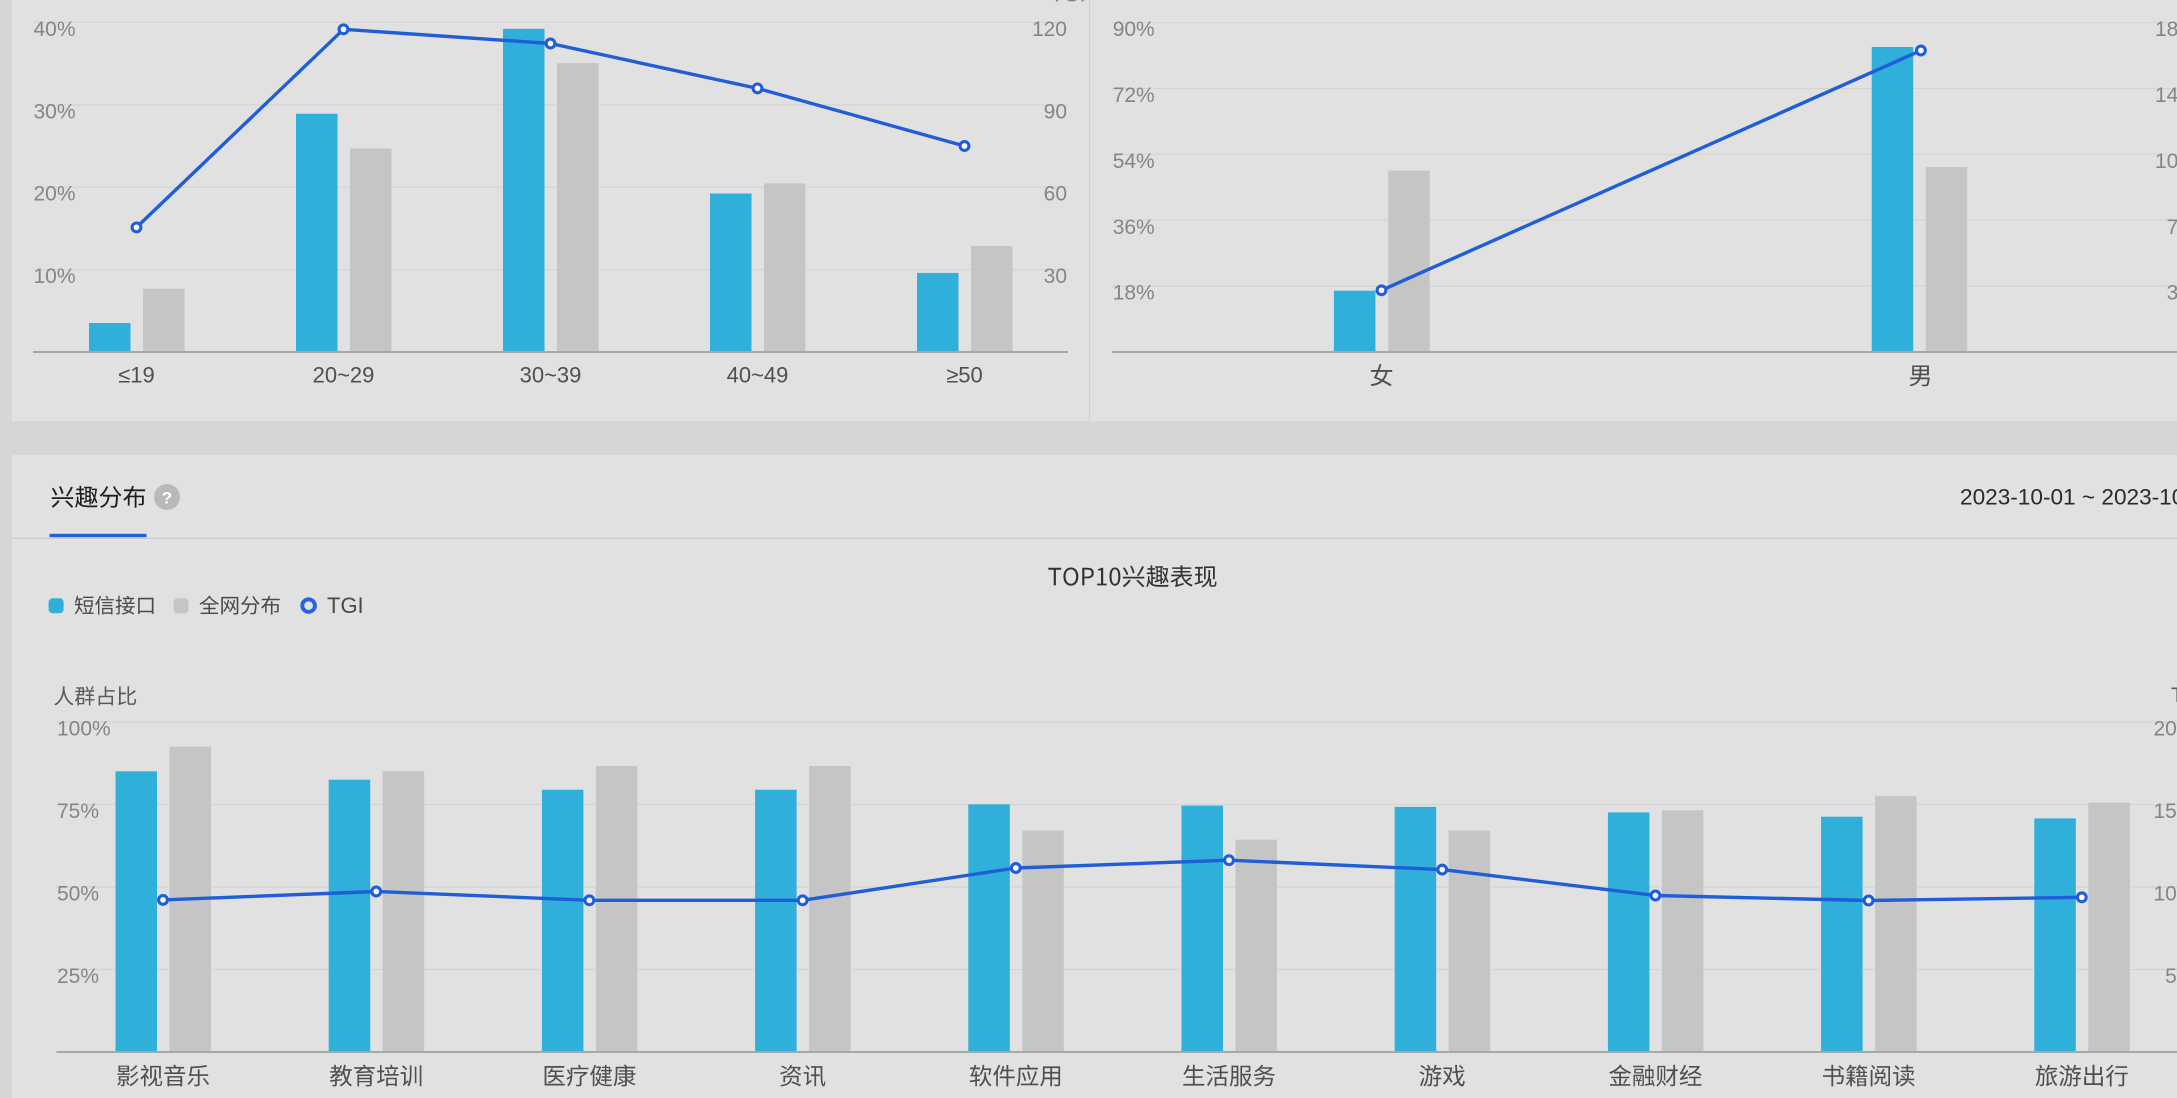  I want to click on svg-text: 180, so click(2166, 29).